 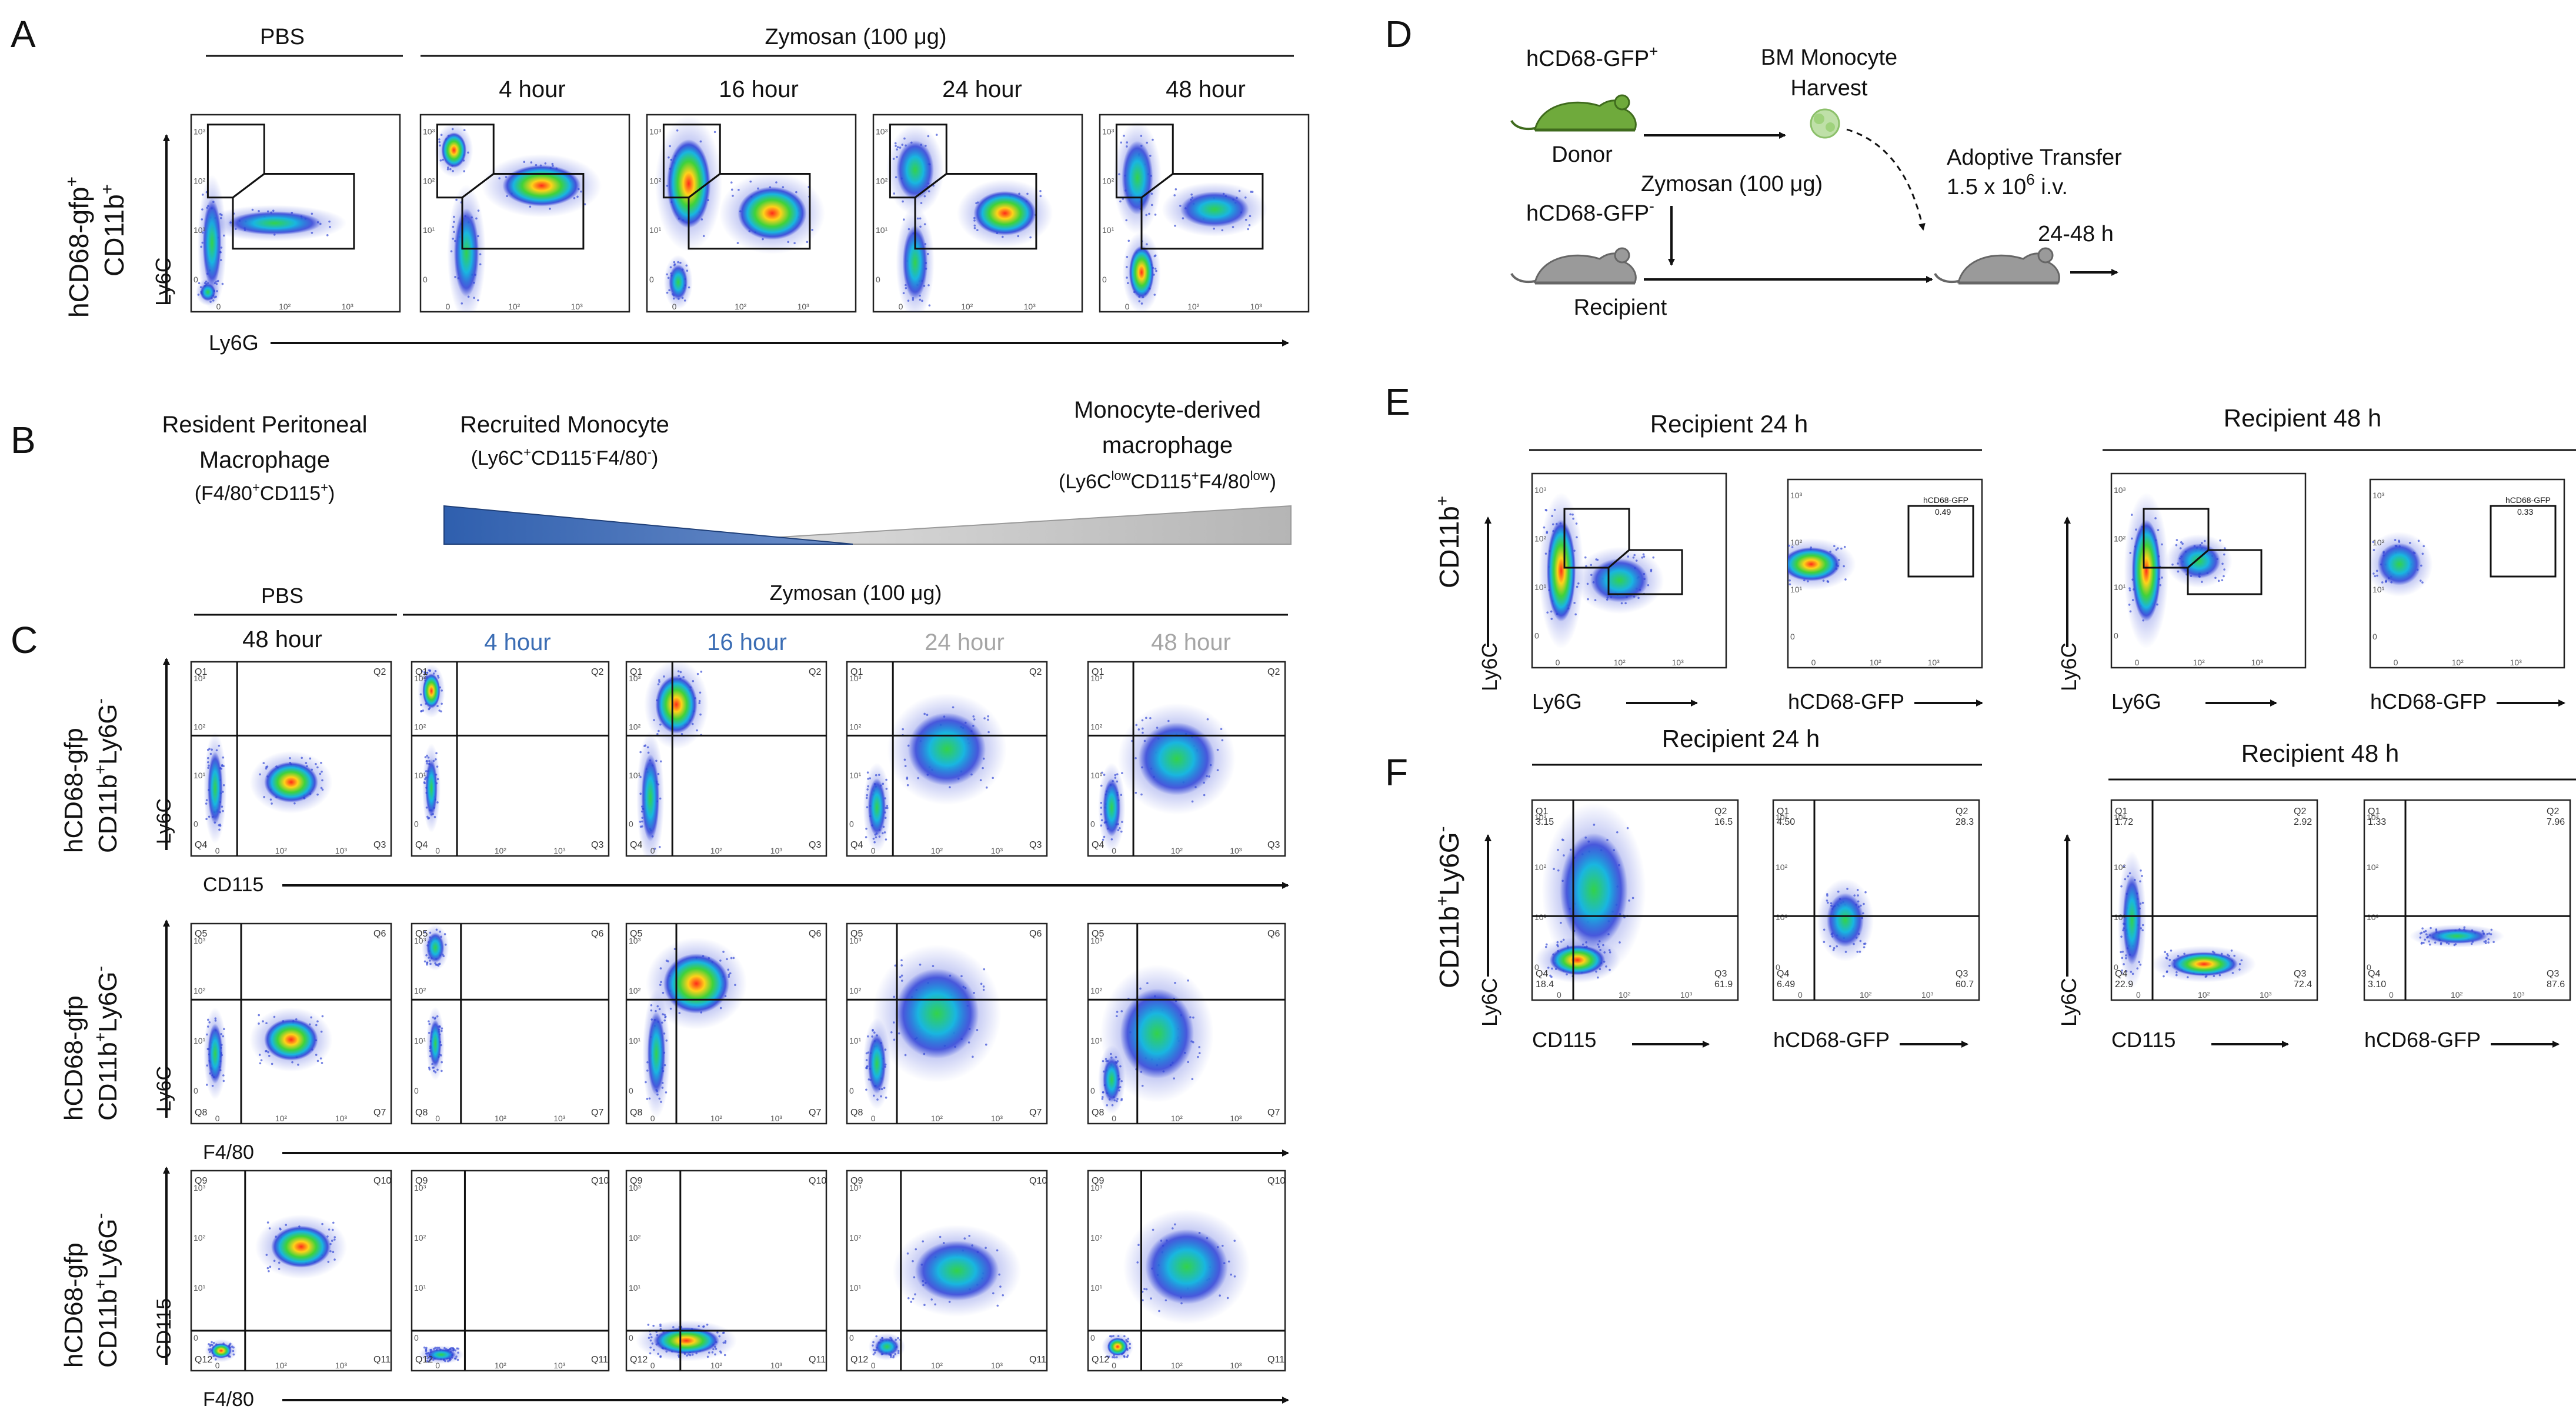 I want to click on panel-f-gfp-axis: hCD68-GFP, so click(x=2422, y=1040).